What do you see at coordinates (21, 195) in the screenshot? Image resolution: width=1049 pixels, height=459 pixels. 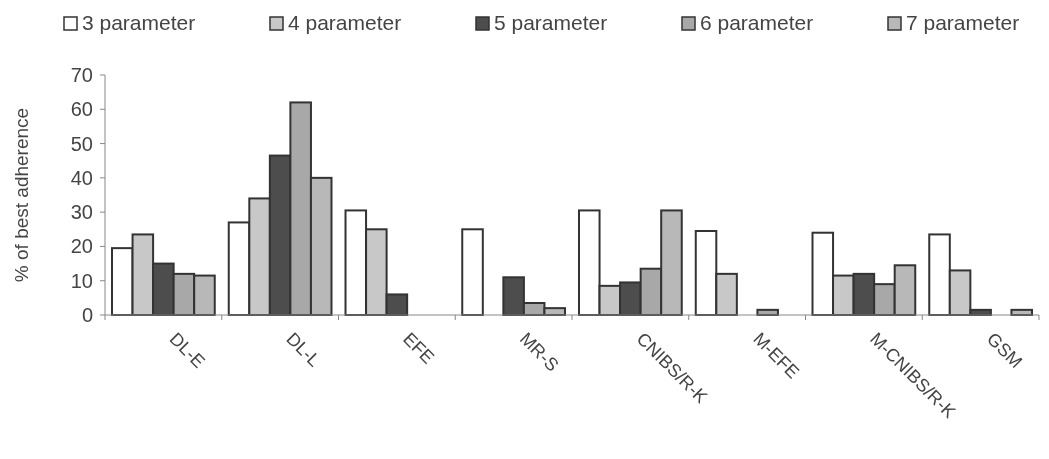 I see `y-axis-title: % of best adherence` at bounding box center [21, 195].